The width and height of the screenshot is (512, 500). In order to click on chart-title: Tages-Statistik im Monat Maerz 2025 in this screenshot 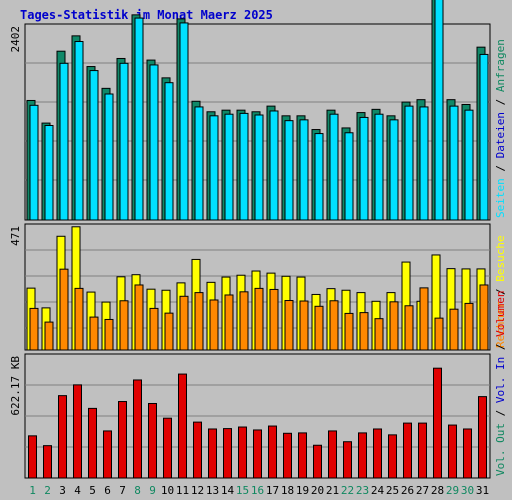, I will do `click(146, 15)`.